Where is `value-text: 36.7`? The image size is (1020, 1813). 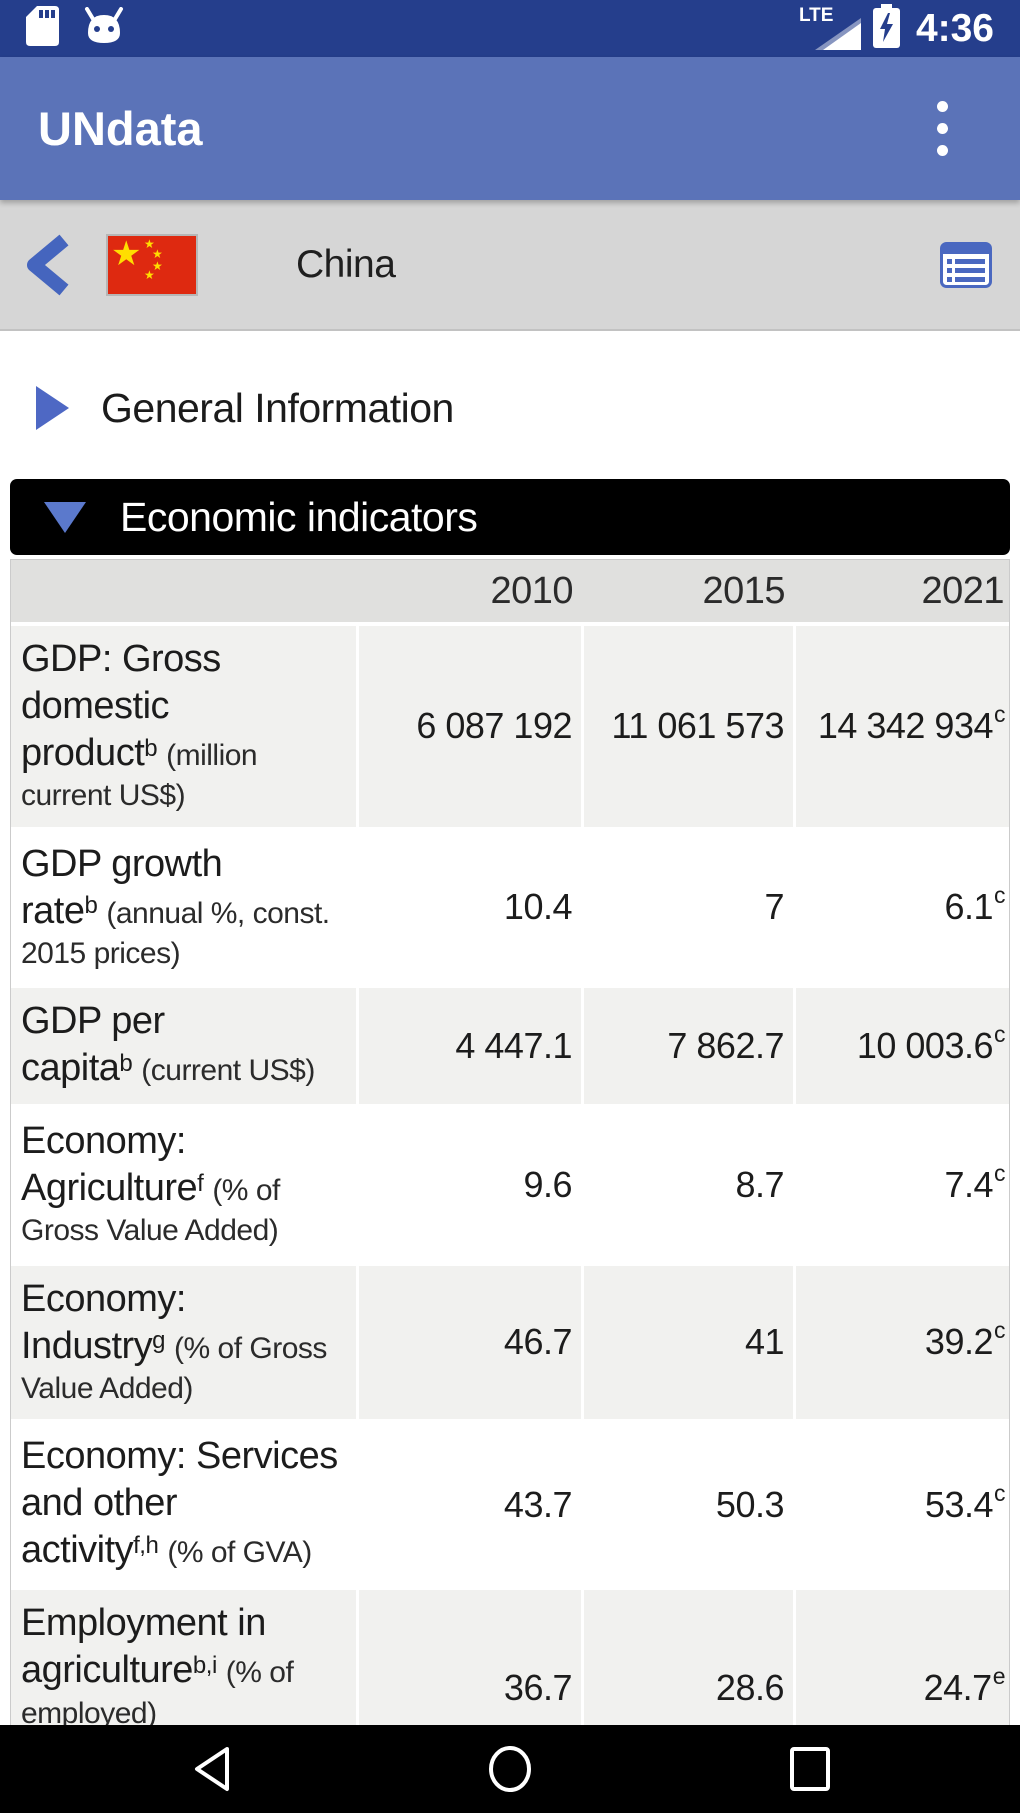 value-text: 36.7 is located at coordinates (538, 1688).